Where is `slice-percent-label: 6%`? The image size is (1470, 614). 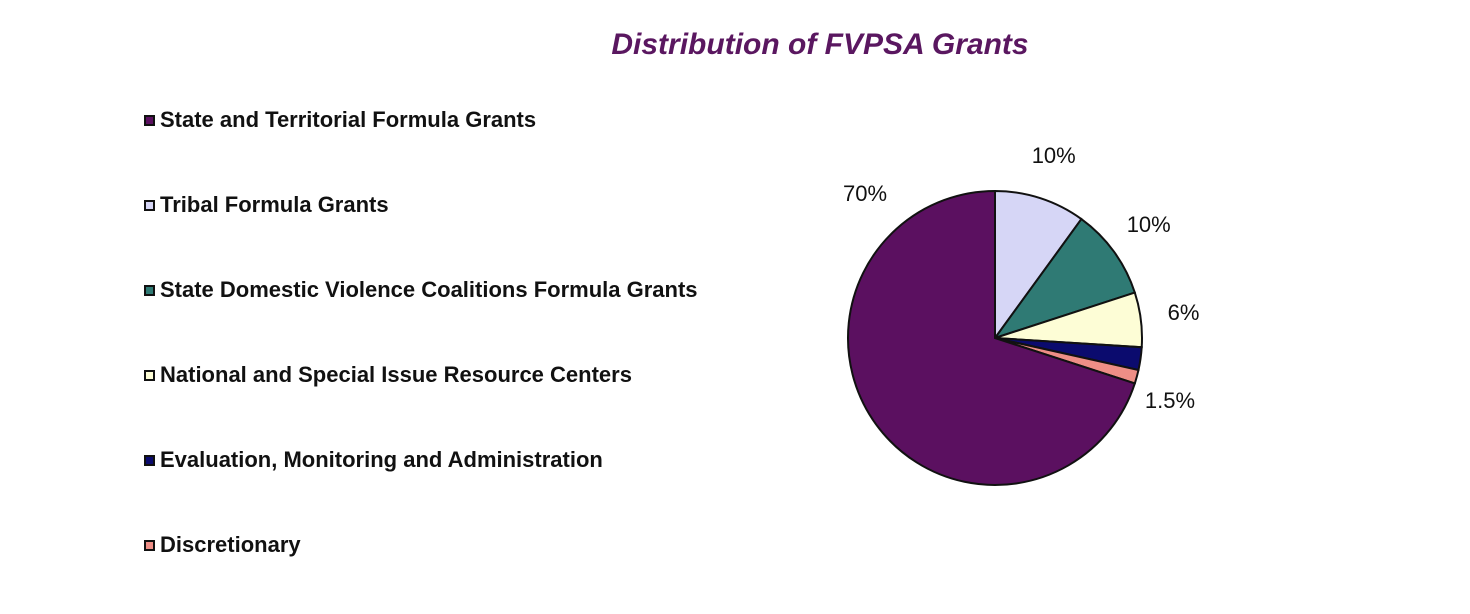
slice-percent-label: 6% is located at coordinates (1184, 312).